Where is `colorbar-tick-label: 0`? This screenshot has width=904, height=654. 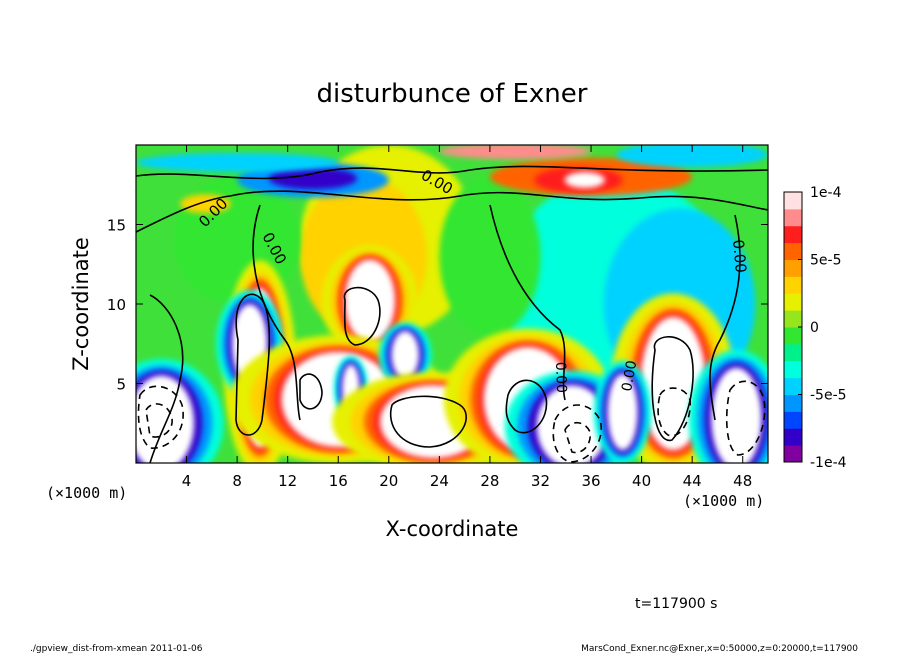 colorbar-tick-label: 0 is located at coordinates (814, 328).